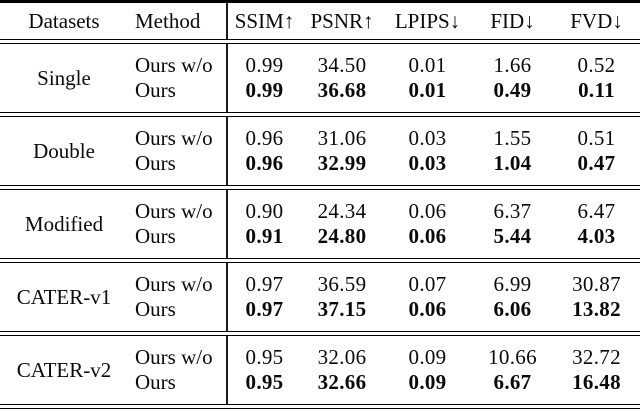 The width and height of the screenshot is (640, 412). What do you see at coordinates (427, 284) in the screenshot?
I see `lpips-value: 0.07` at bounding box center [427, 284].